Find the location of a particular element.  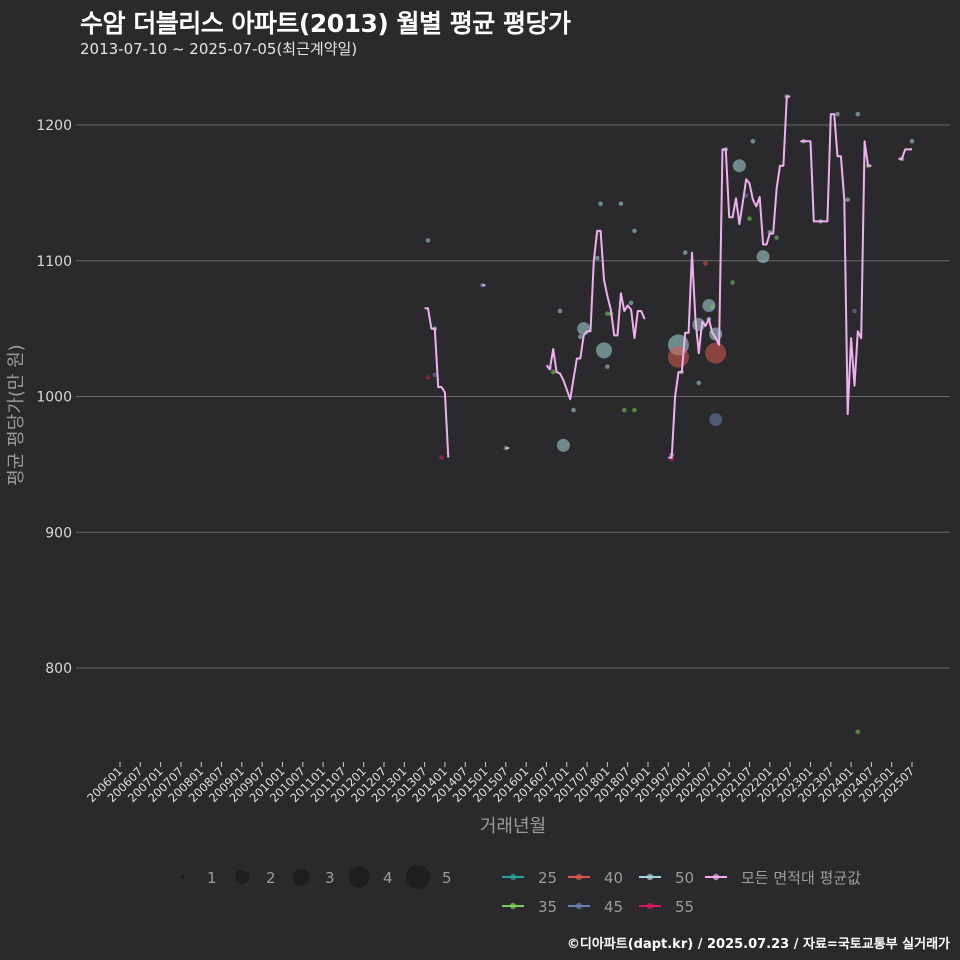

y-axis-ticks: 800 900 1000 1100 1200 is located at coordinates (54, 397).